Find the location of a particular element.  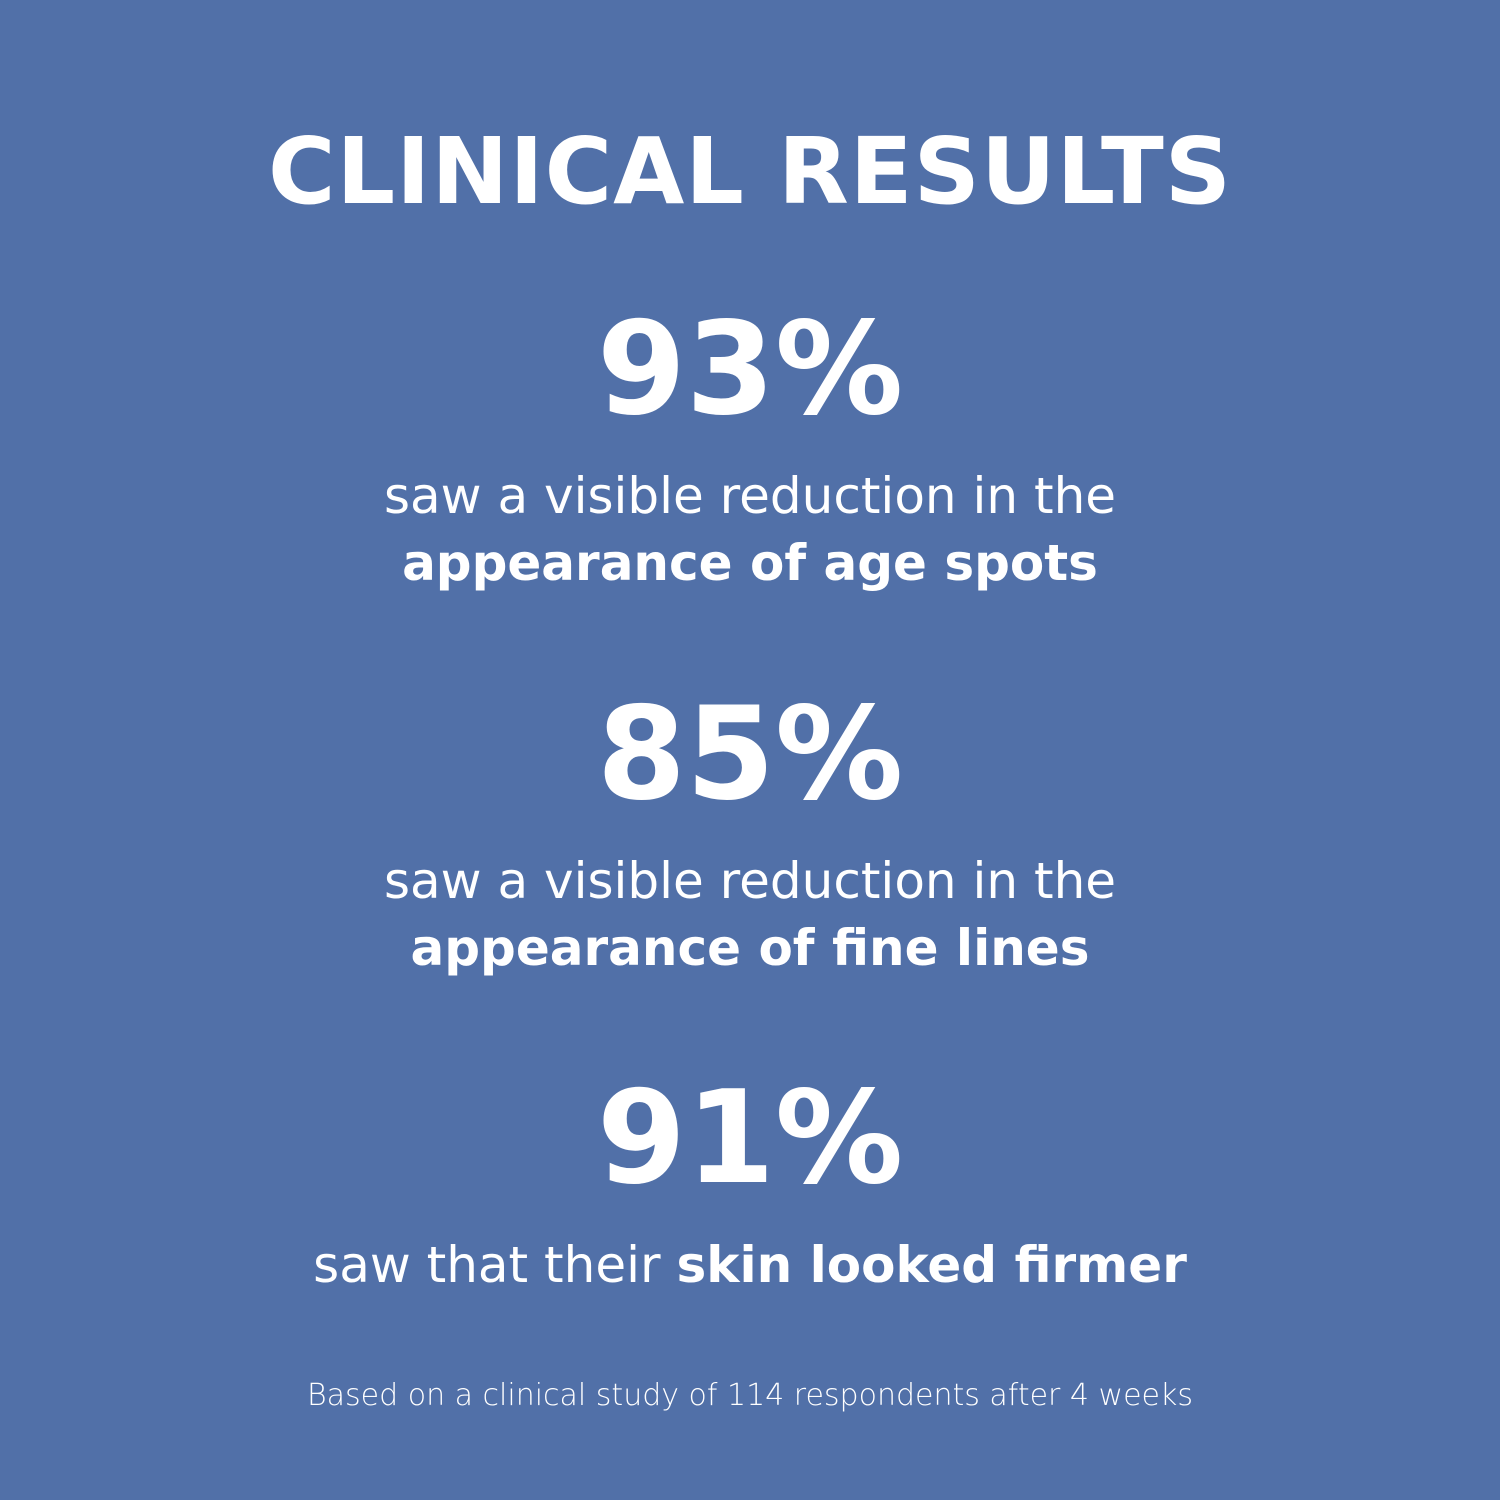

stat-description: saw that their skin looked firmer is located at coordinates (750, 1265).